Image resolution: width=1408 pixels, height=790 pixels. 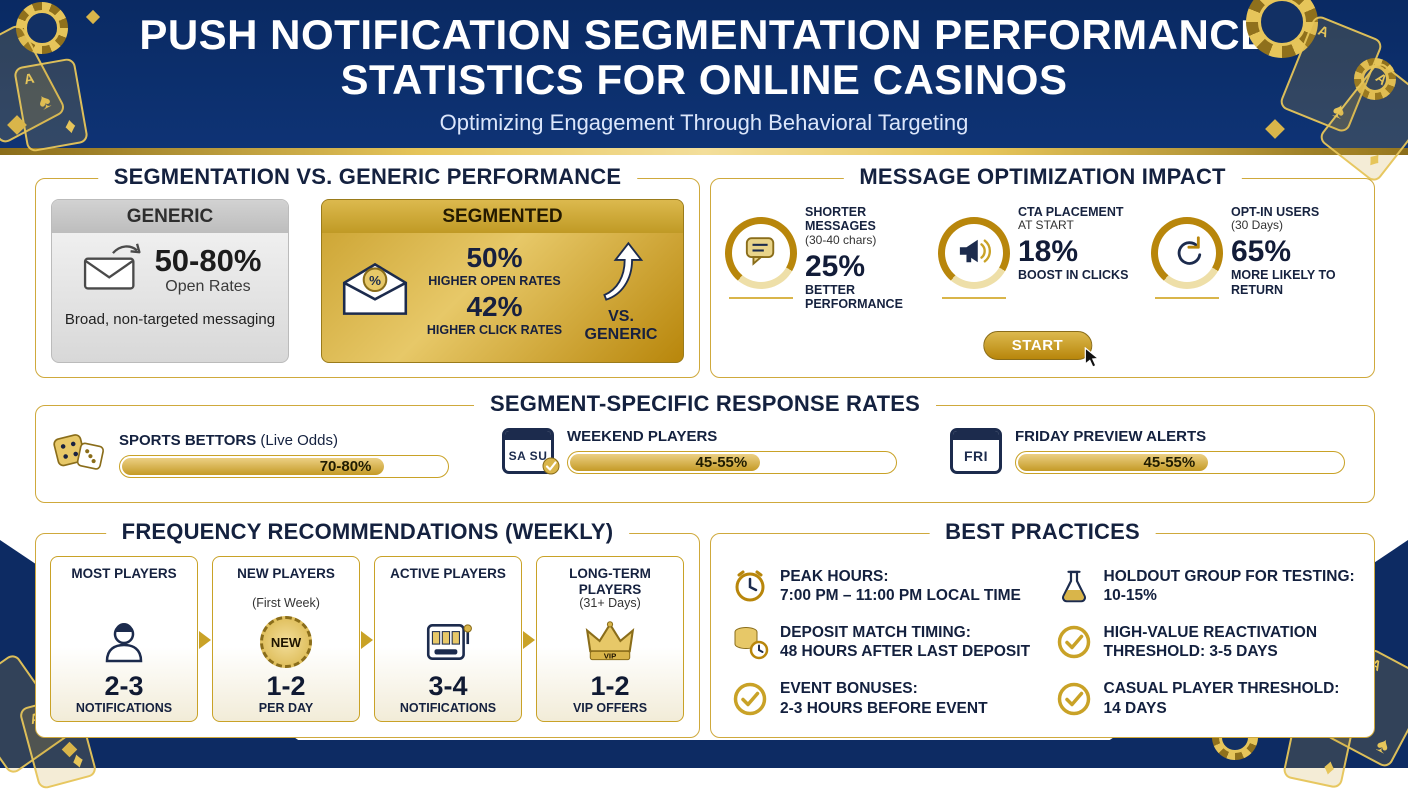 What do you see at coordinates (531, 451) in the screenshot?
I see `weekend-calendar-icon: SA SU` at bounding box center [531, 451].